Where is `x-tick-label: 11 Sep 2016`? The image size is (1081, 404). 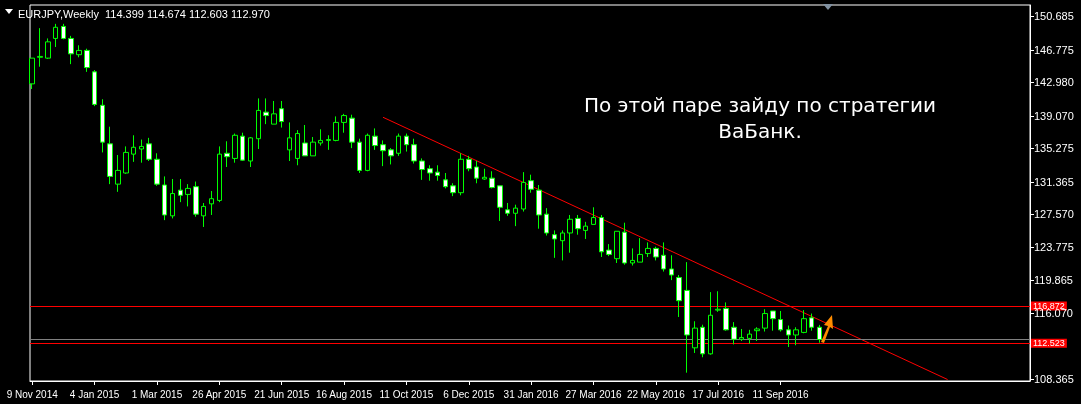 x-tick-label: 11 Sep 2016 is located at coordinates (780, 394).